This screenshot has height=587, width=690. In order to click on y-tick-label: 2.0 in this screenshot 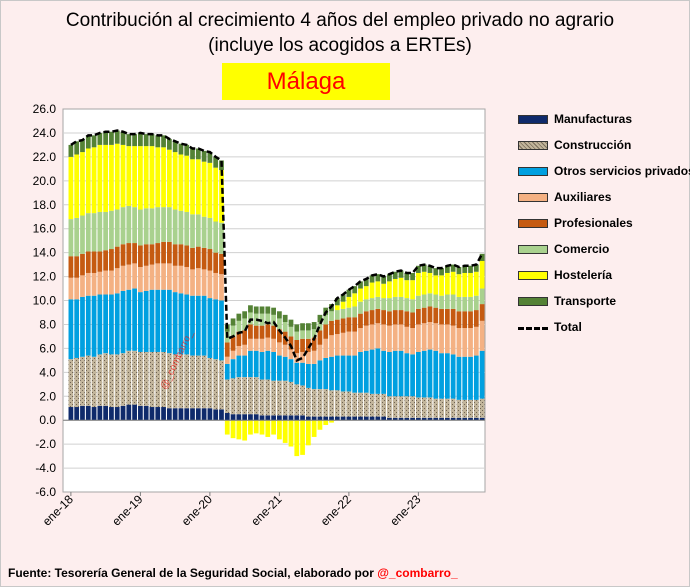, I will do `click(47, 396)`.